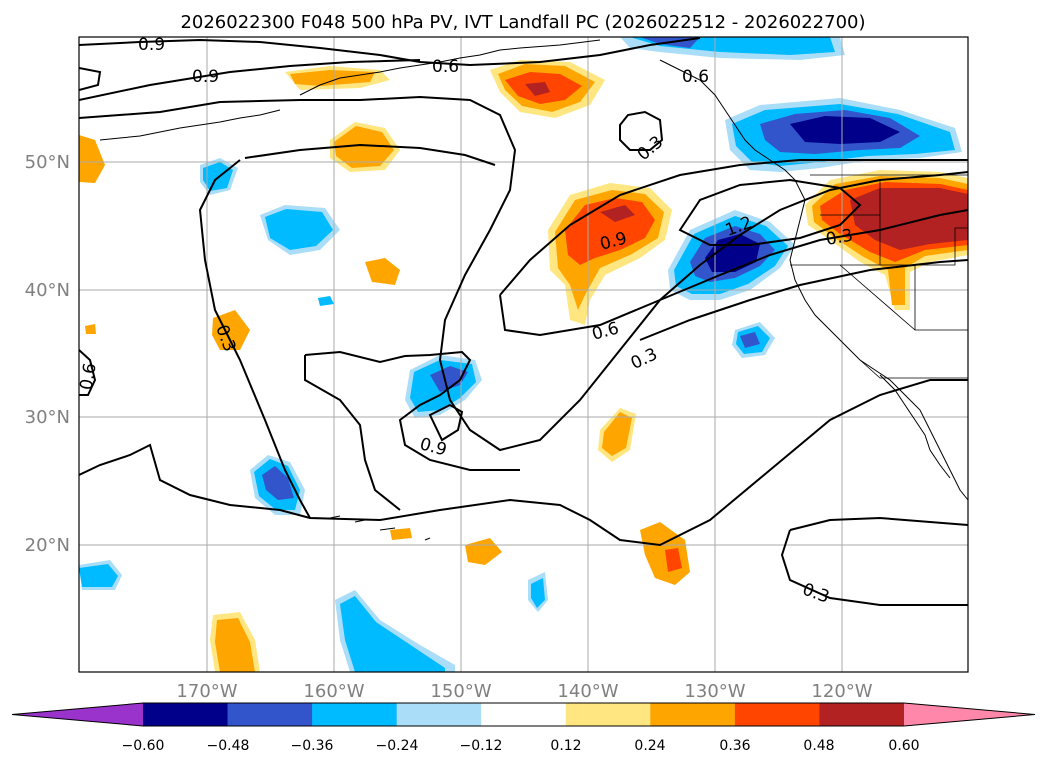 The height and width of the screenshot is (765, 1047). What do you see at coordinates (47, 354) in the screenshot?
I see `latitude-labels: 50°N 40°N 30°N 20°N` at bounding box center [47, 354].